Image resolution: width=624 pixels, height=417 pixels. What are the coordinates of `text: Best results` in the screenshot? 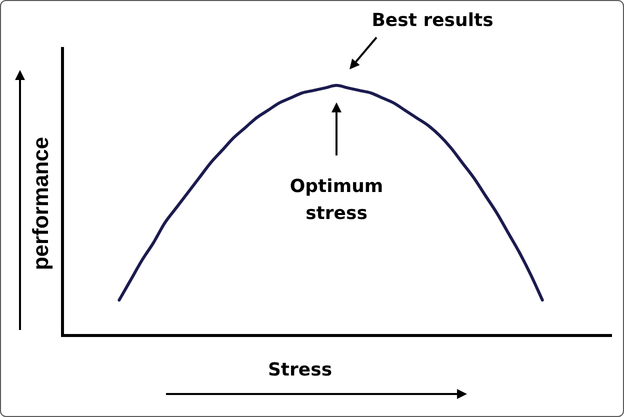 It's located at (433, 21).